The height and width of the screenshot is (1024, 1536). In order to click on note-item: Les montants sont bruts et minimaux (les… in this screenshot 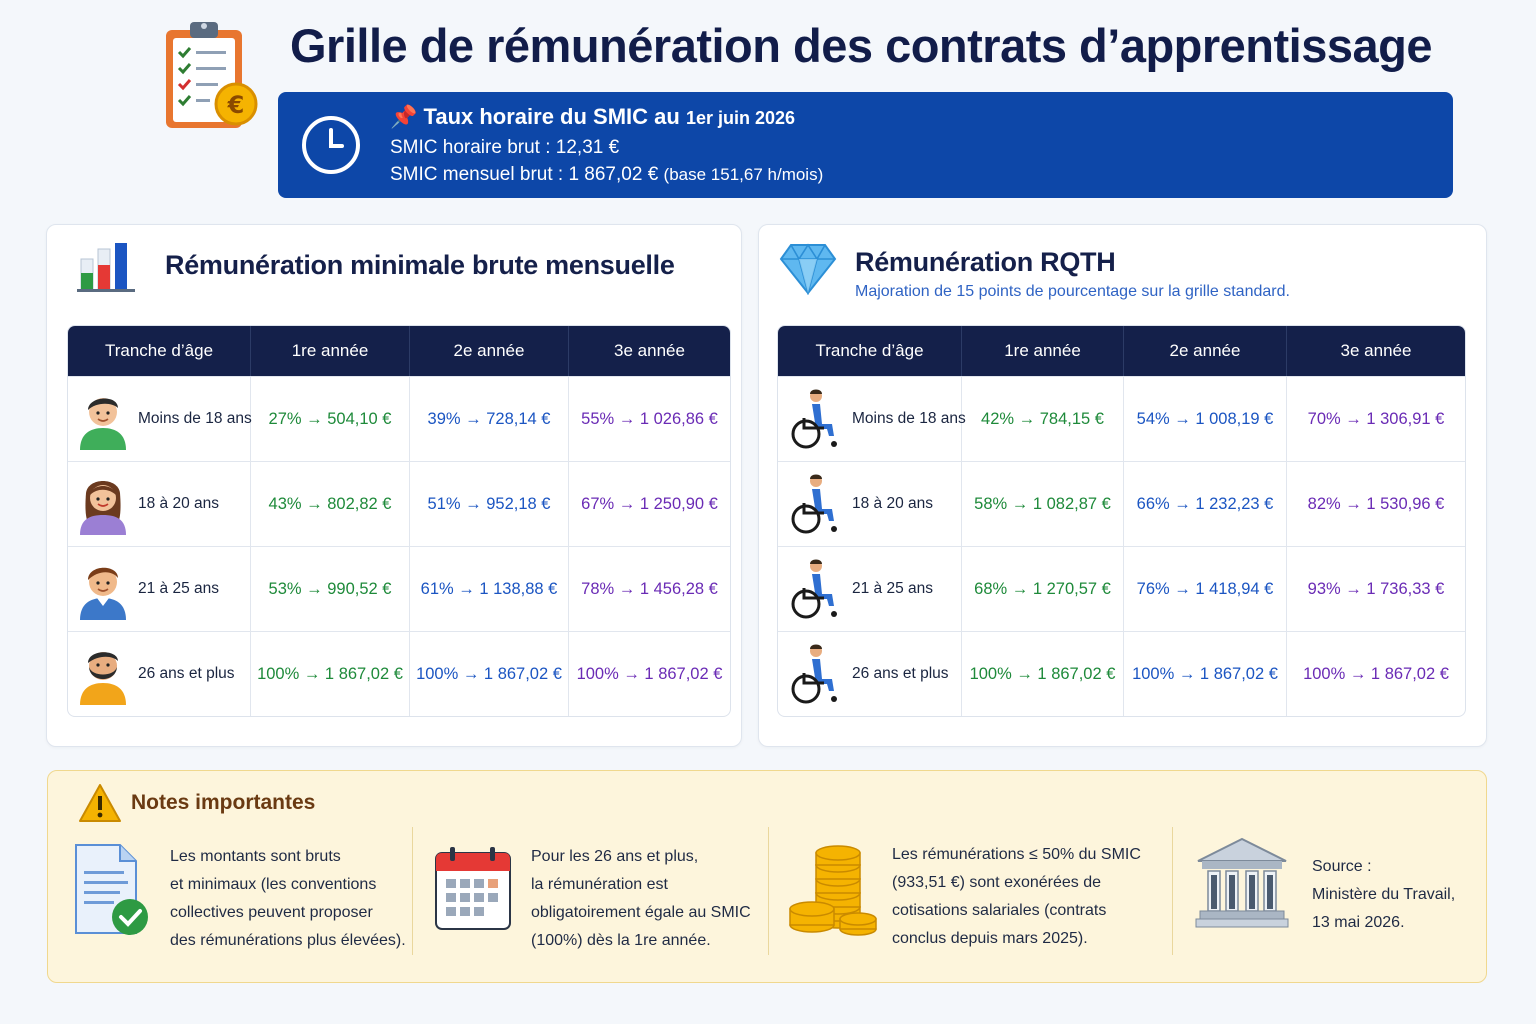, I will do `click(288, 898)`.